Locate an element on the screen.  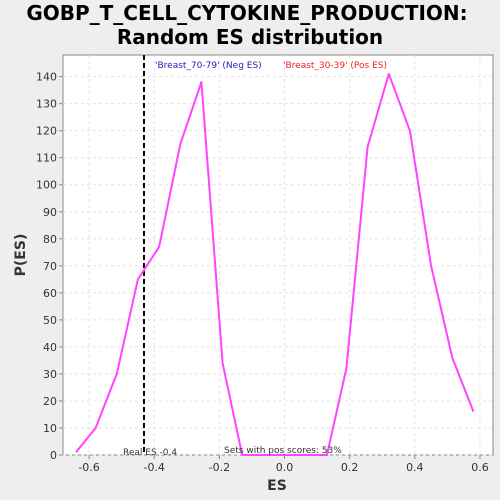
pos-scores-note: Sets with pos scores: 53% is located at coordinates (283, 451).